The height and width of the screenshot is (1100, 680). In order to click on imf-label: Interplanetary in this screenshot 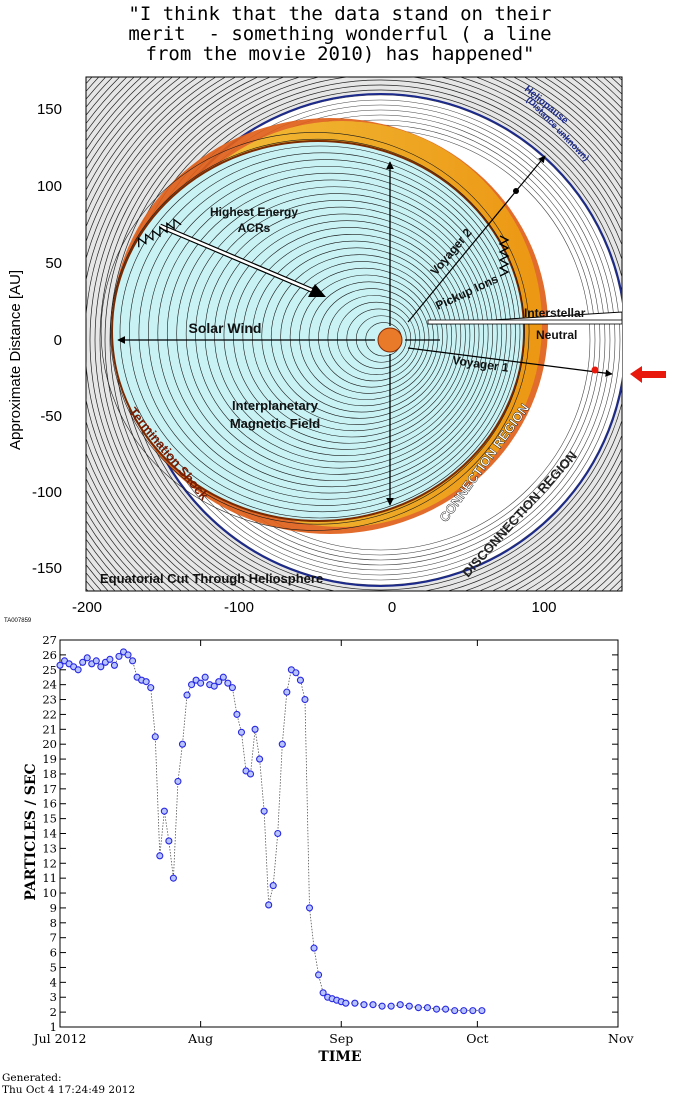, I will do `click(275, 405)`.